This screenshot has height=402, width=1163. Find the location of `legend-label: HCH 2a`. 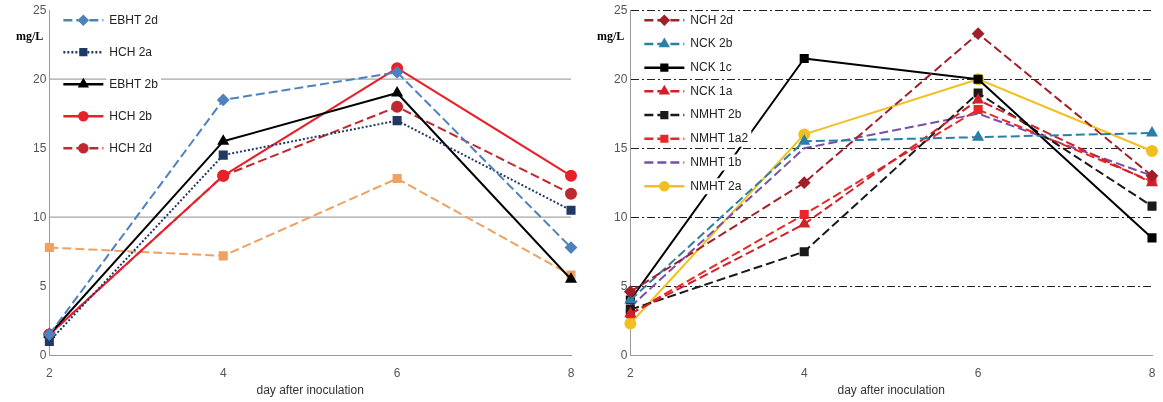

legend-label: HCH 2a is located at coordinates (131, 51).